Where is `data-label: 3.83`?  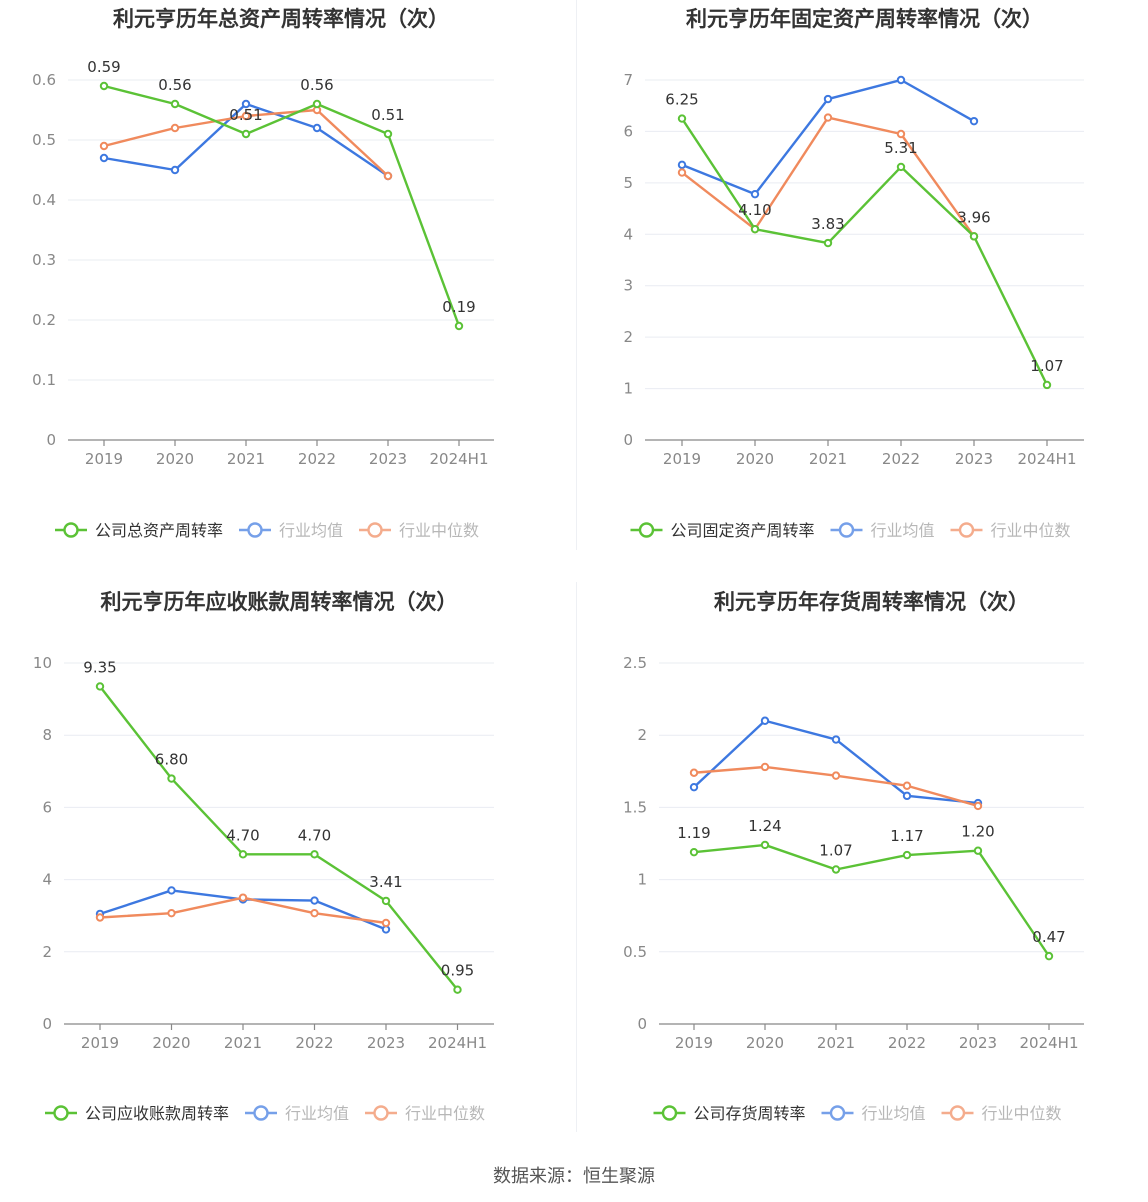 data-label: 3.83 is located at coordinates (827, 224).